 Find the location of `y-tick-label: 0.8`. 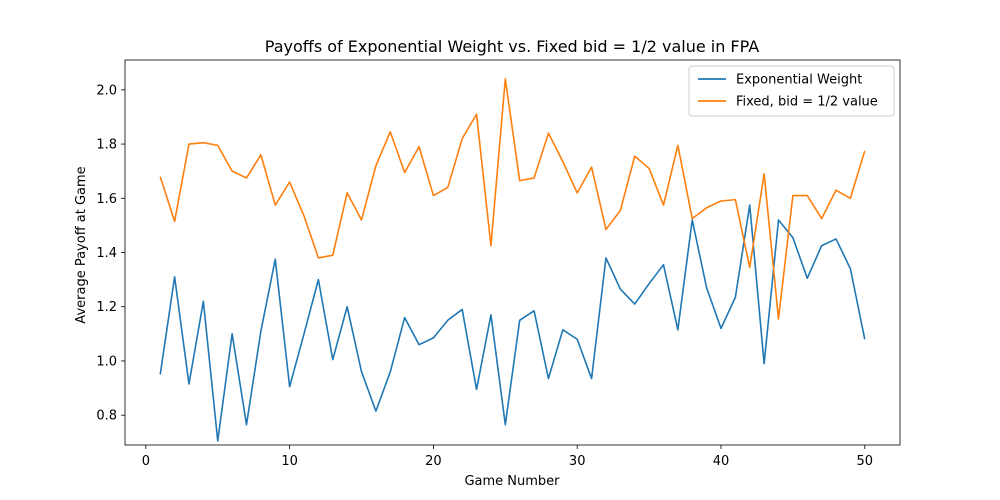

y-tick-label: 0.8 is located at coordinates (106, 416).